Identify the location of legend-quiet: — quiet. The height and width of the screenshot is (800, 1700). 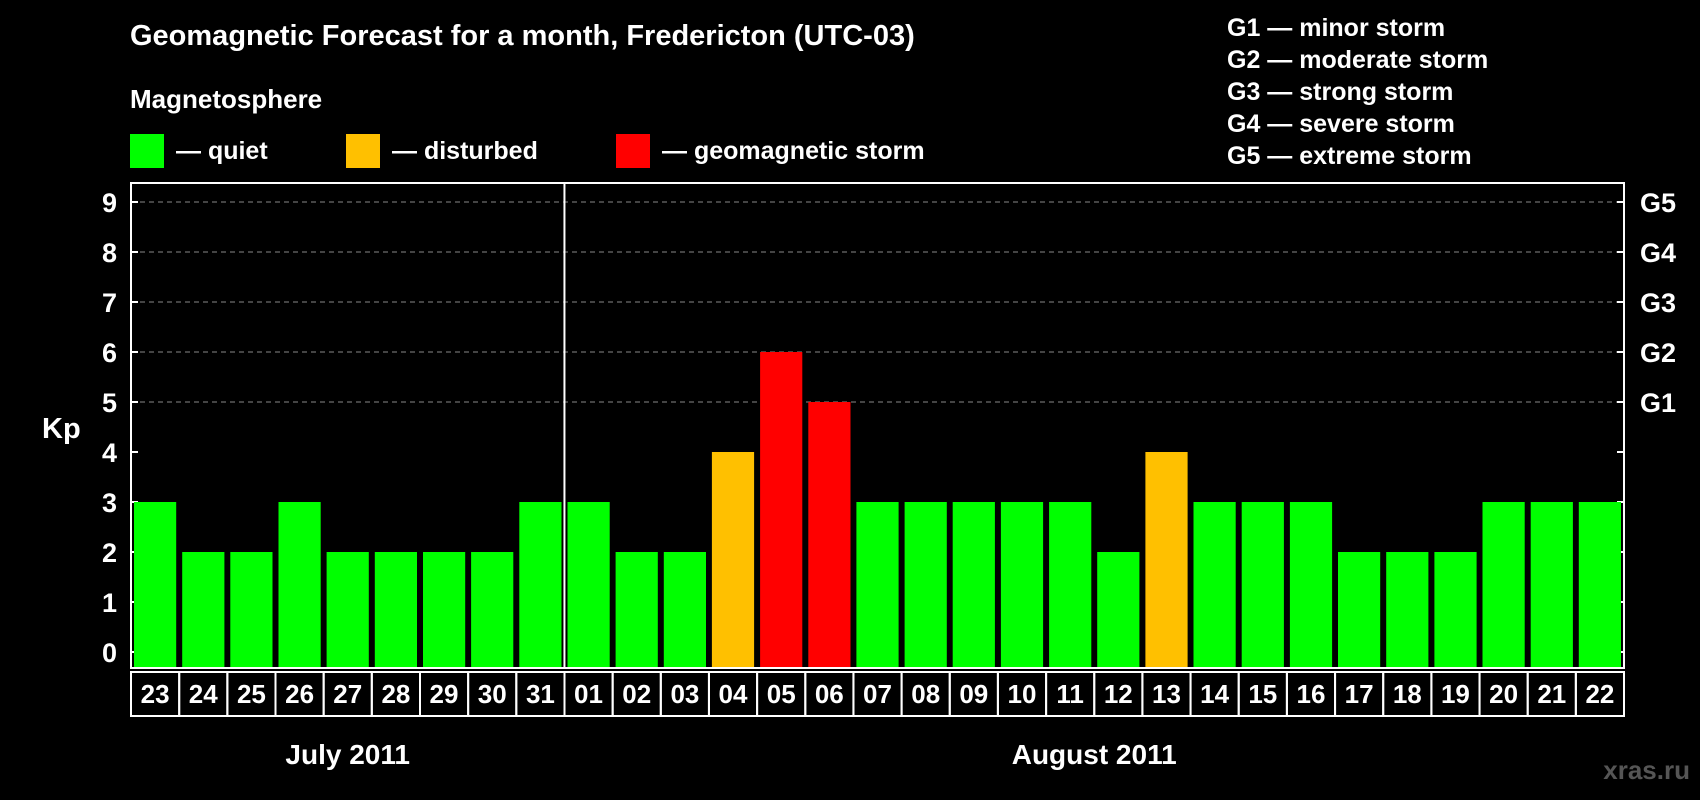
(199, 151).